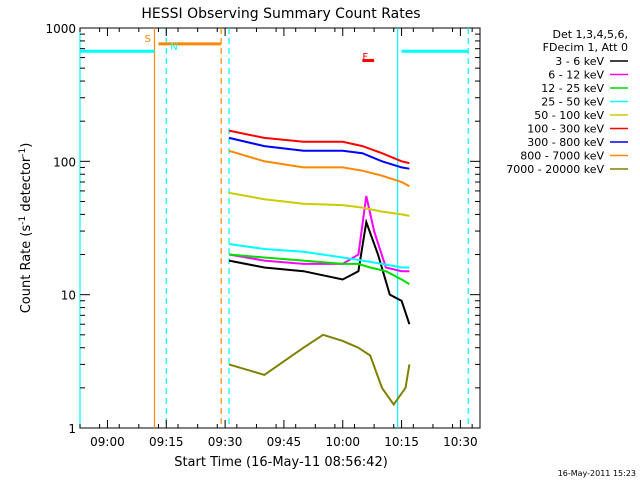 This screenshot has height=480, width=640. Describe the element at coordinates (26, 269) in the screenshot. I see `y-axis-label-part1: Count Rate (s` at that location.